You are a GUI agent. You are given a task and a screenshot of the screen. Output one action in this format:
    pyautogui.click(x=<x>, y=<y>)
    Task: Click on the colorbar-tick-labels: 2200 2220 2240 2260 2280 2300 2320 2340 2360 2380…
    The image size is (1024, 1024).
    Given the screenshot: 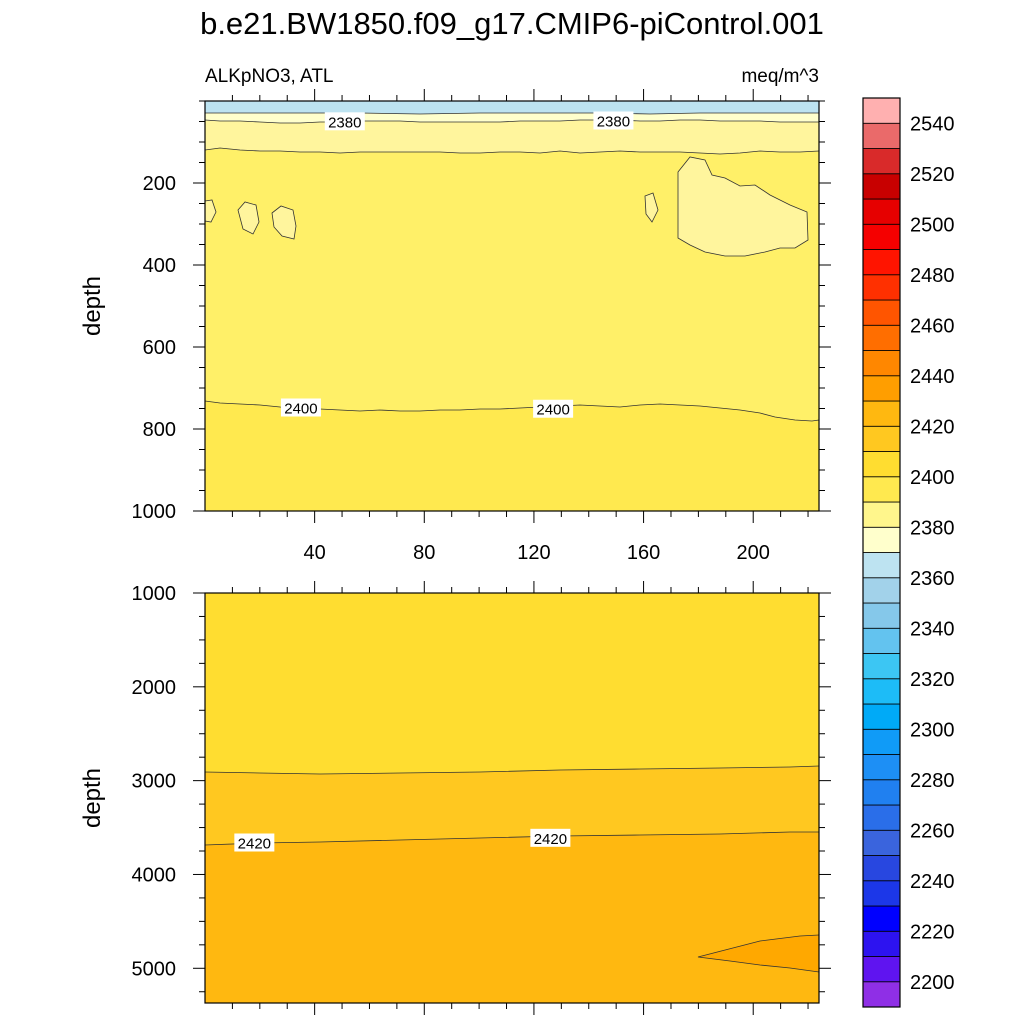 What is the action you would take?
    pyautogui.click(x=932, y=553)
    